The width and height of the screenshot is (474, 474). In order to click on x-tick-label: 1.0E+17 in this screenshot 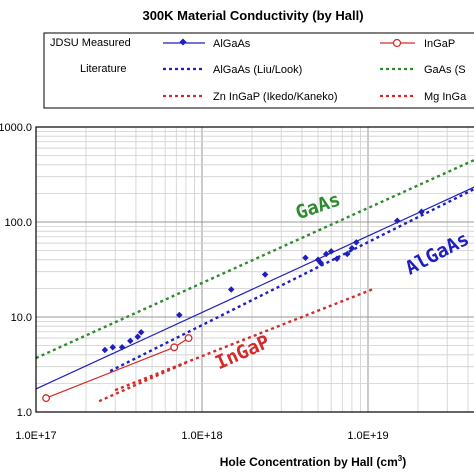, I will do `click(35, 436)`.